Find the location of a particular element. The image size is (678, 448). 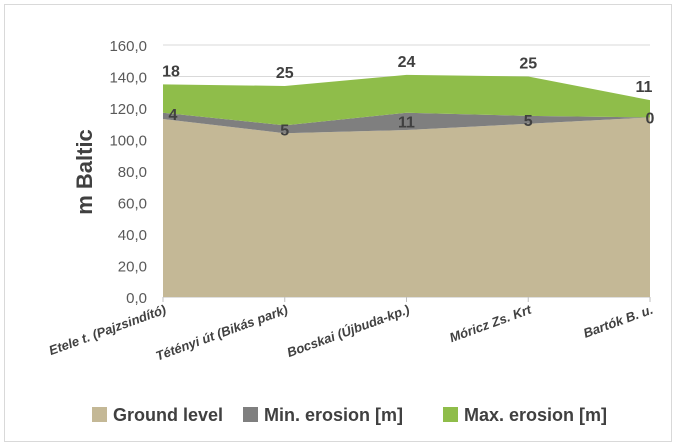

y-tick-label: 80,0 is located at coordinates (132, 172).